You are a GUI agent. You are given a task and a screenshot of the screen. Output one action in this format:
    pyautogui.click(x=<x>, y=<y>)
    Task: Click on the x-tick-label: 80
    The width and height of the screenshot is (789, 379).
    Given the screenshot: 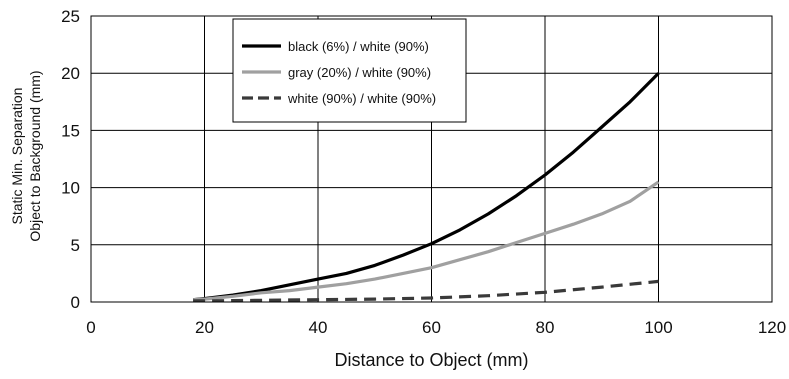 What is the action you would take?
    pyautogui.click(x=545, y=327)
    